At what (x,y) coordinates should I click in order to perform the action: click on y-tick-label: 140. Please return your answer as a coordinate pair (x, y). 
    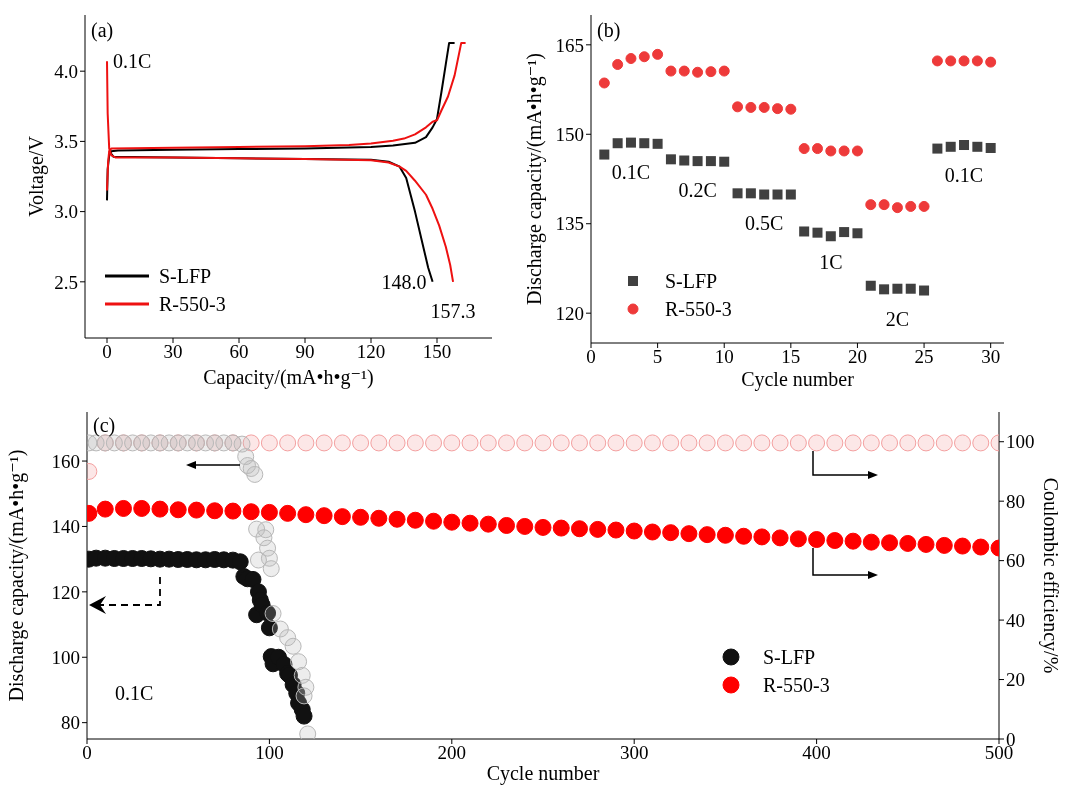
    Looking at the image, I should click on (65, 527).